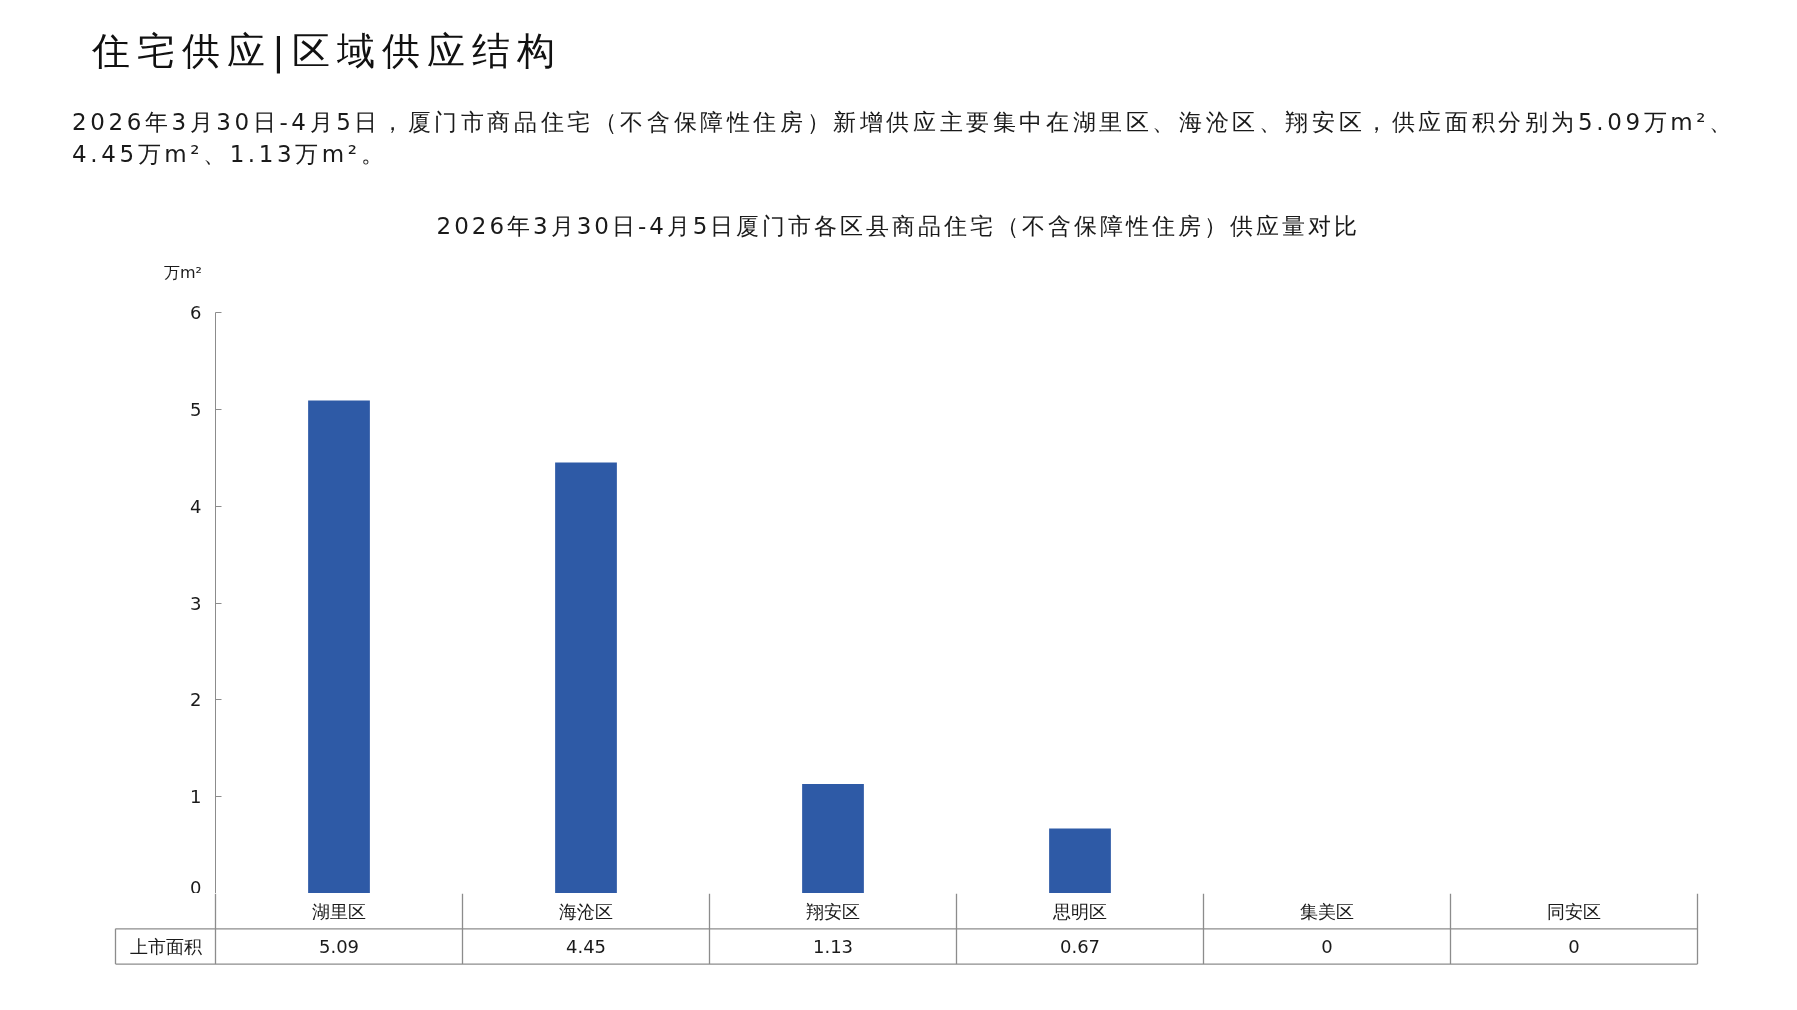 The height and width of the screenshot is (1010, 1797). I want to click on y-tick-label: 3, so click(196, 603).